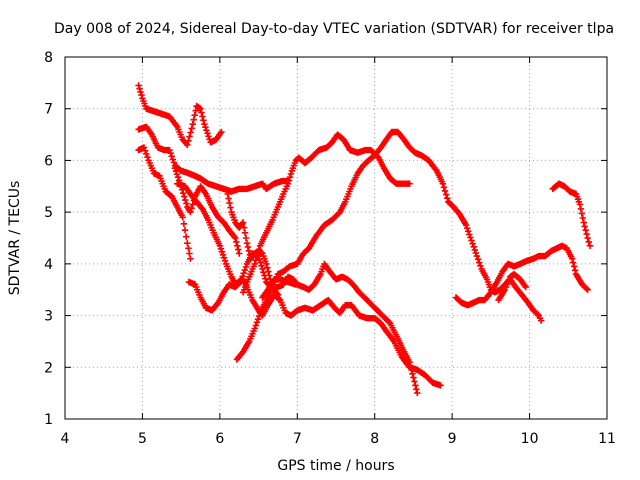 This screenshot has width=640, height=480. I want to click on y-tick-label: 8, so click(48, 58).